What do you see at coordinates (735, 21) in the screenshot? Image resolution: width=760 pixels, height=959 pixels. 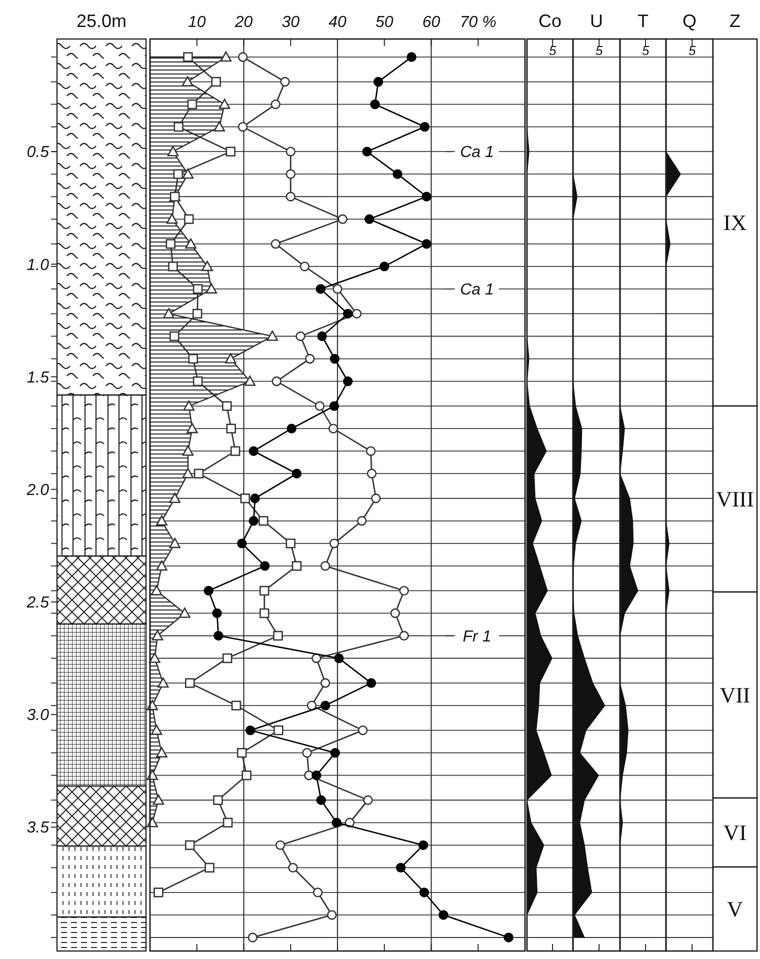 I see `text: Z` at bounding box center [735, 21].